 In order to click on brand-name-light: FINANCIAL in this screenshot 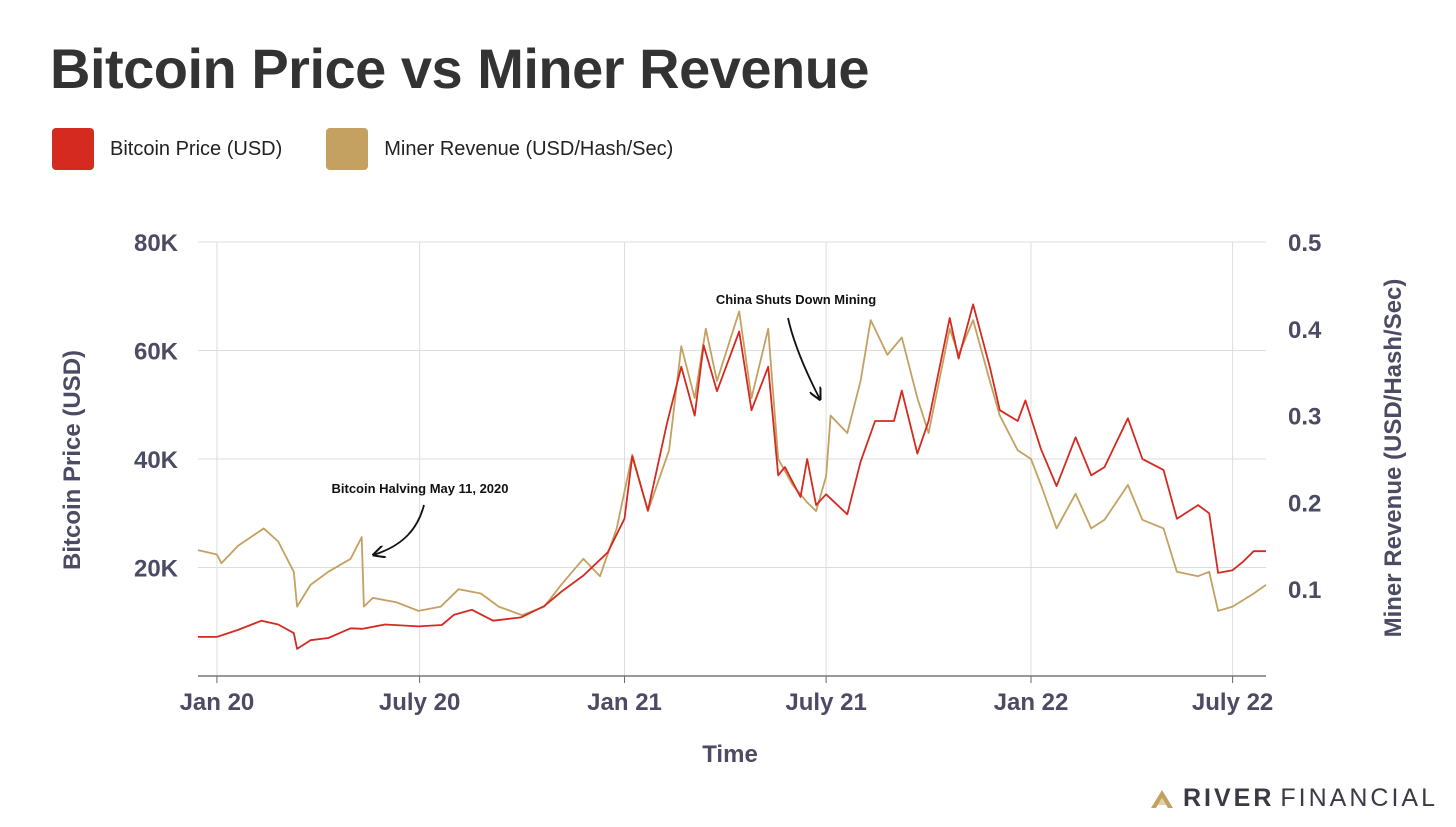, I will do `click(1359, 798)`.